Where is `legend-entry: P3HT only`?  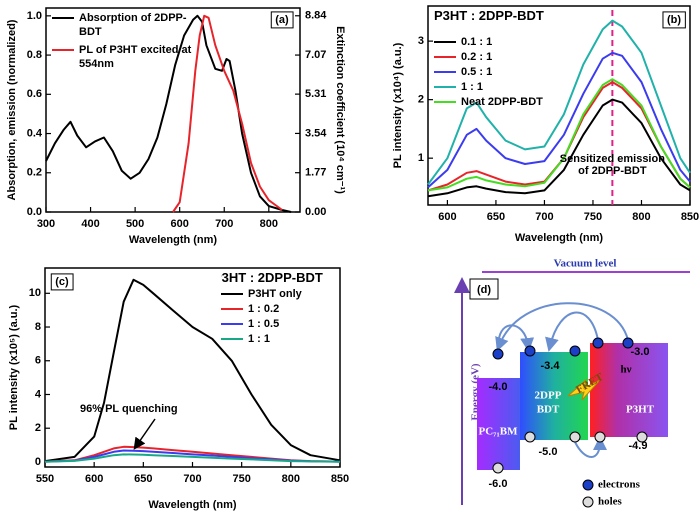 legend-entry: P3HT only is located at coordinates (278, 294).